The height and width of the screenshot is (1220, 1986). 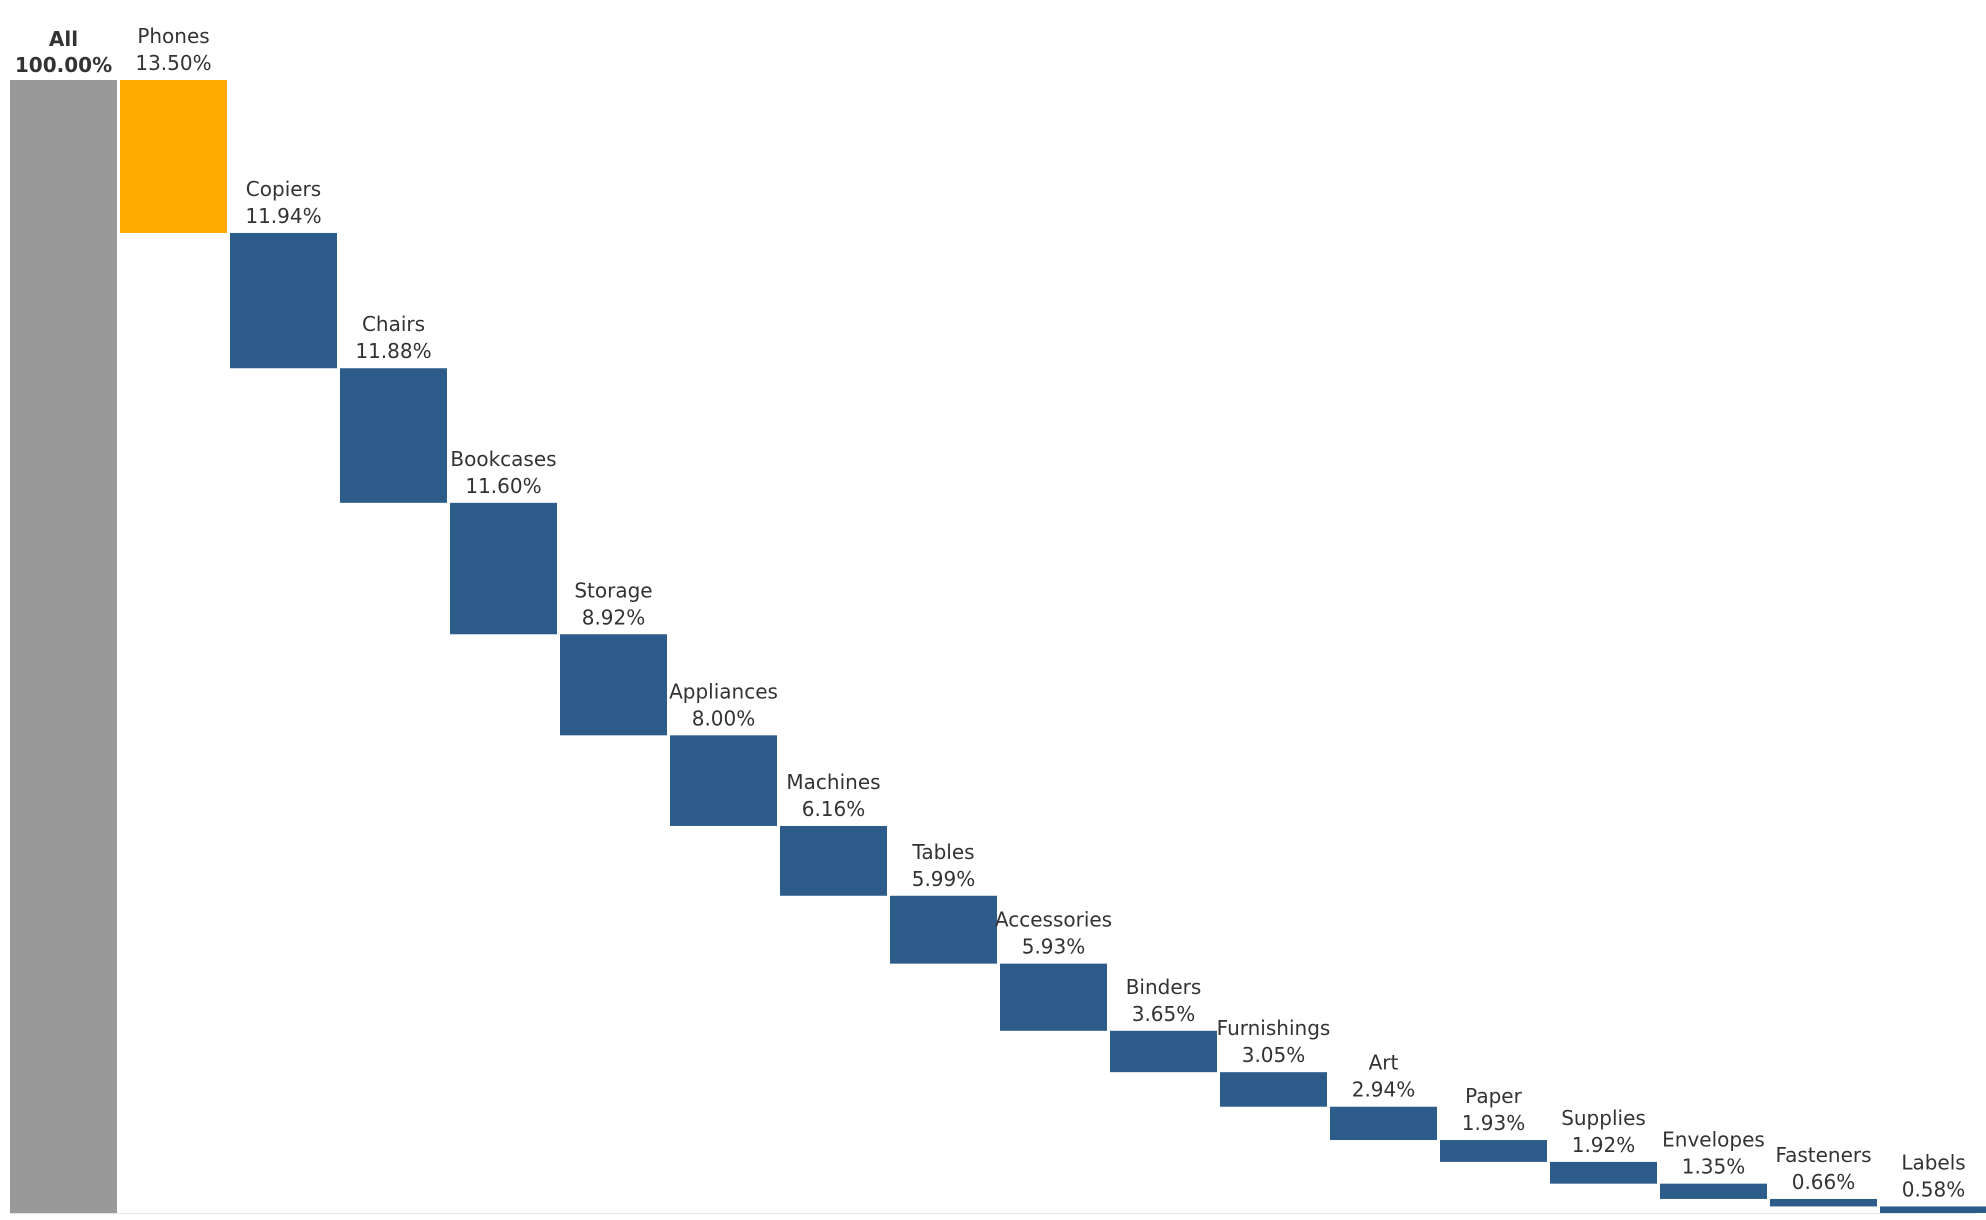 What do you see at coordinates (1933, 1162) in the screenshot?
I see `bar-label-labels: Labels` at bounding box center [1933, 1162].